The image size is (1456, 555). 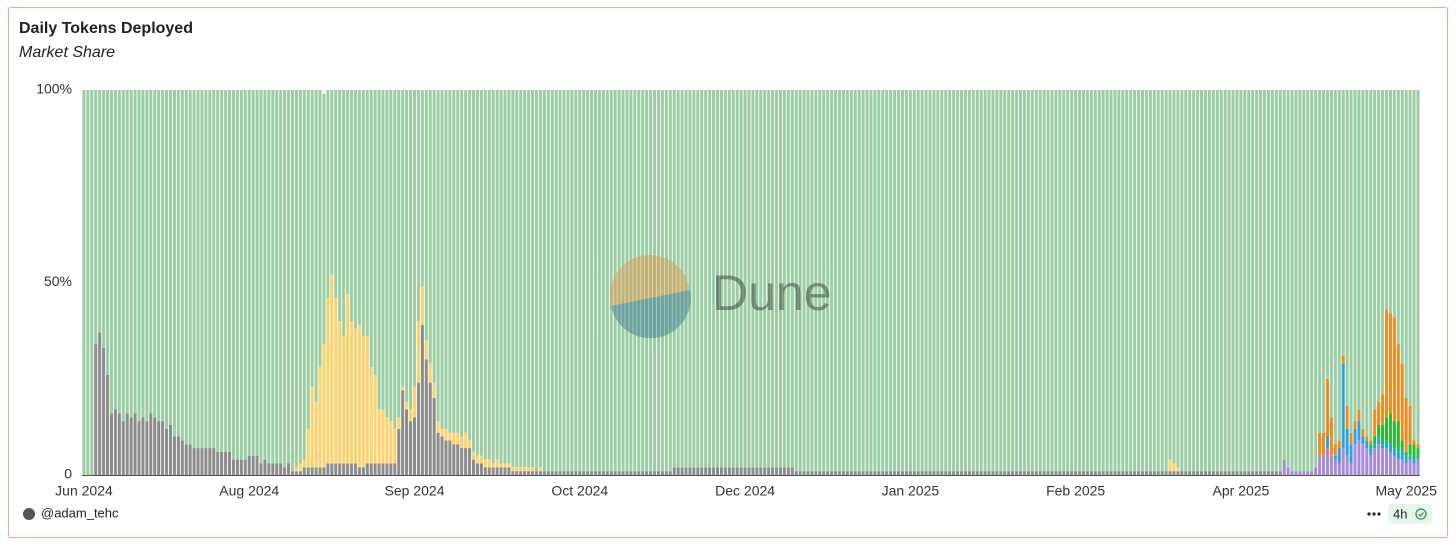 I want to click on y-tick-label: 100%, so click(x=54, y=89).